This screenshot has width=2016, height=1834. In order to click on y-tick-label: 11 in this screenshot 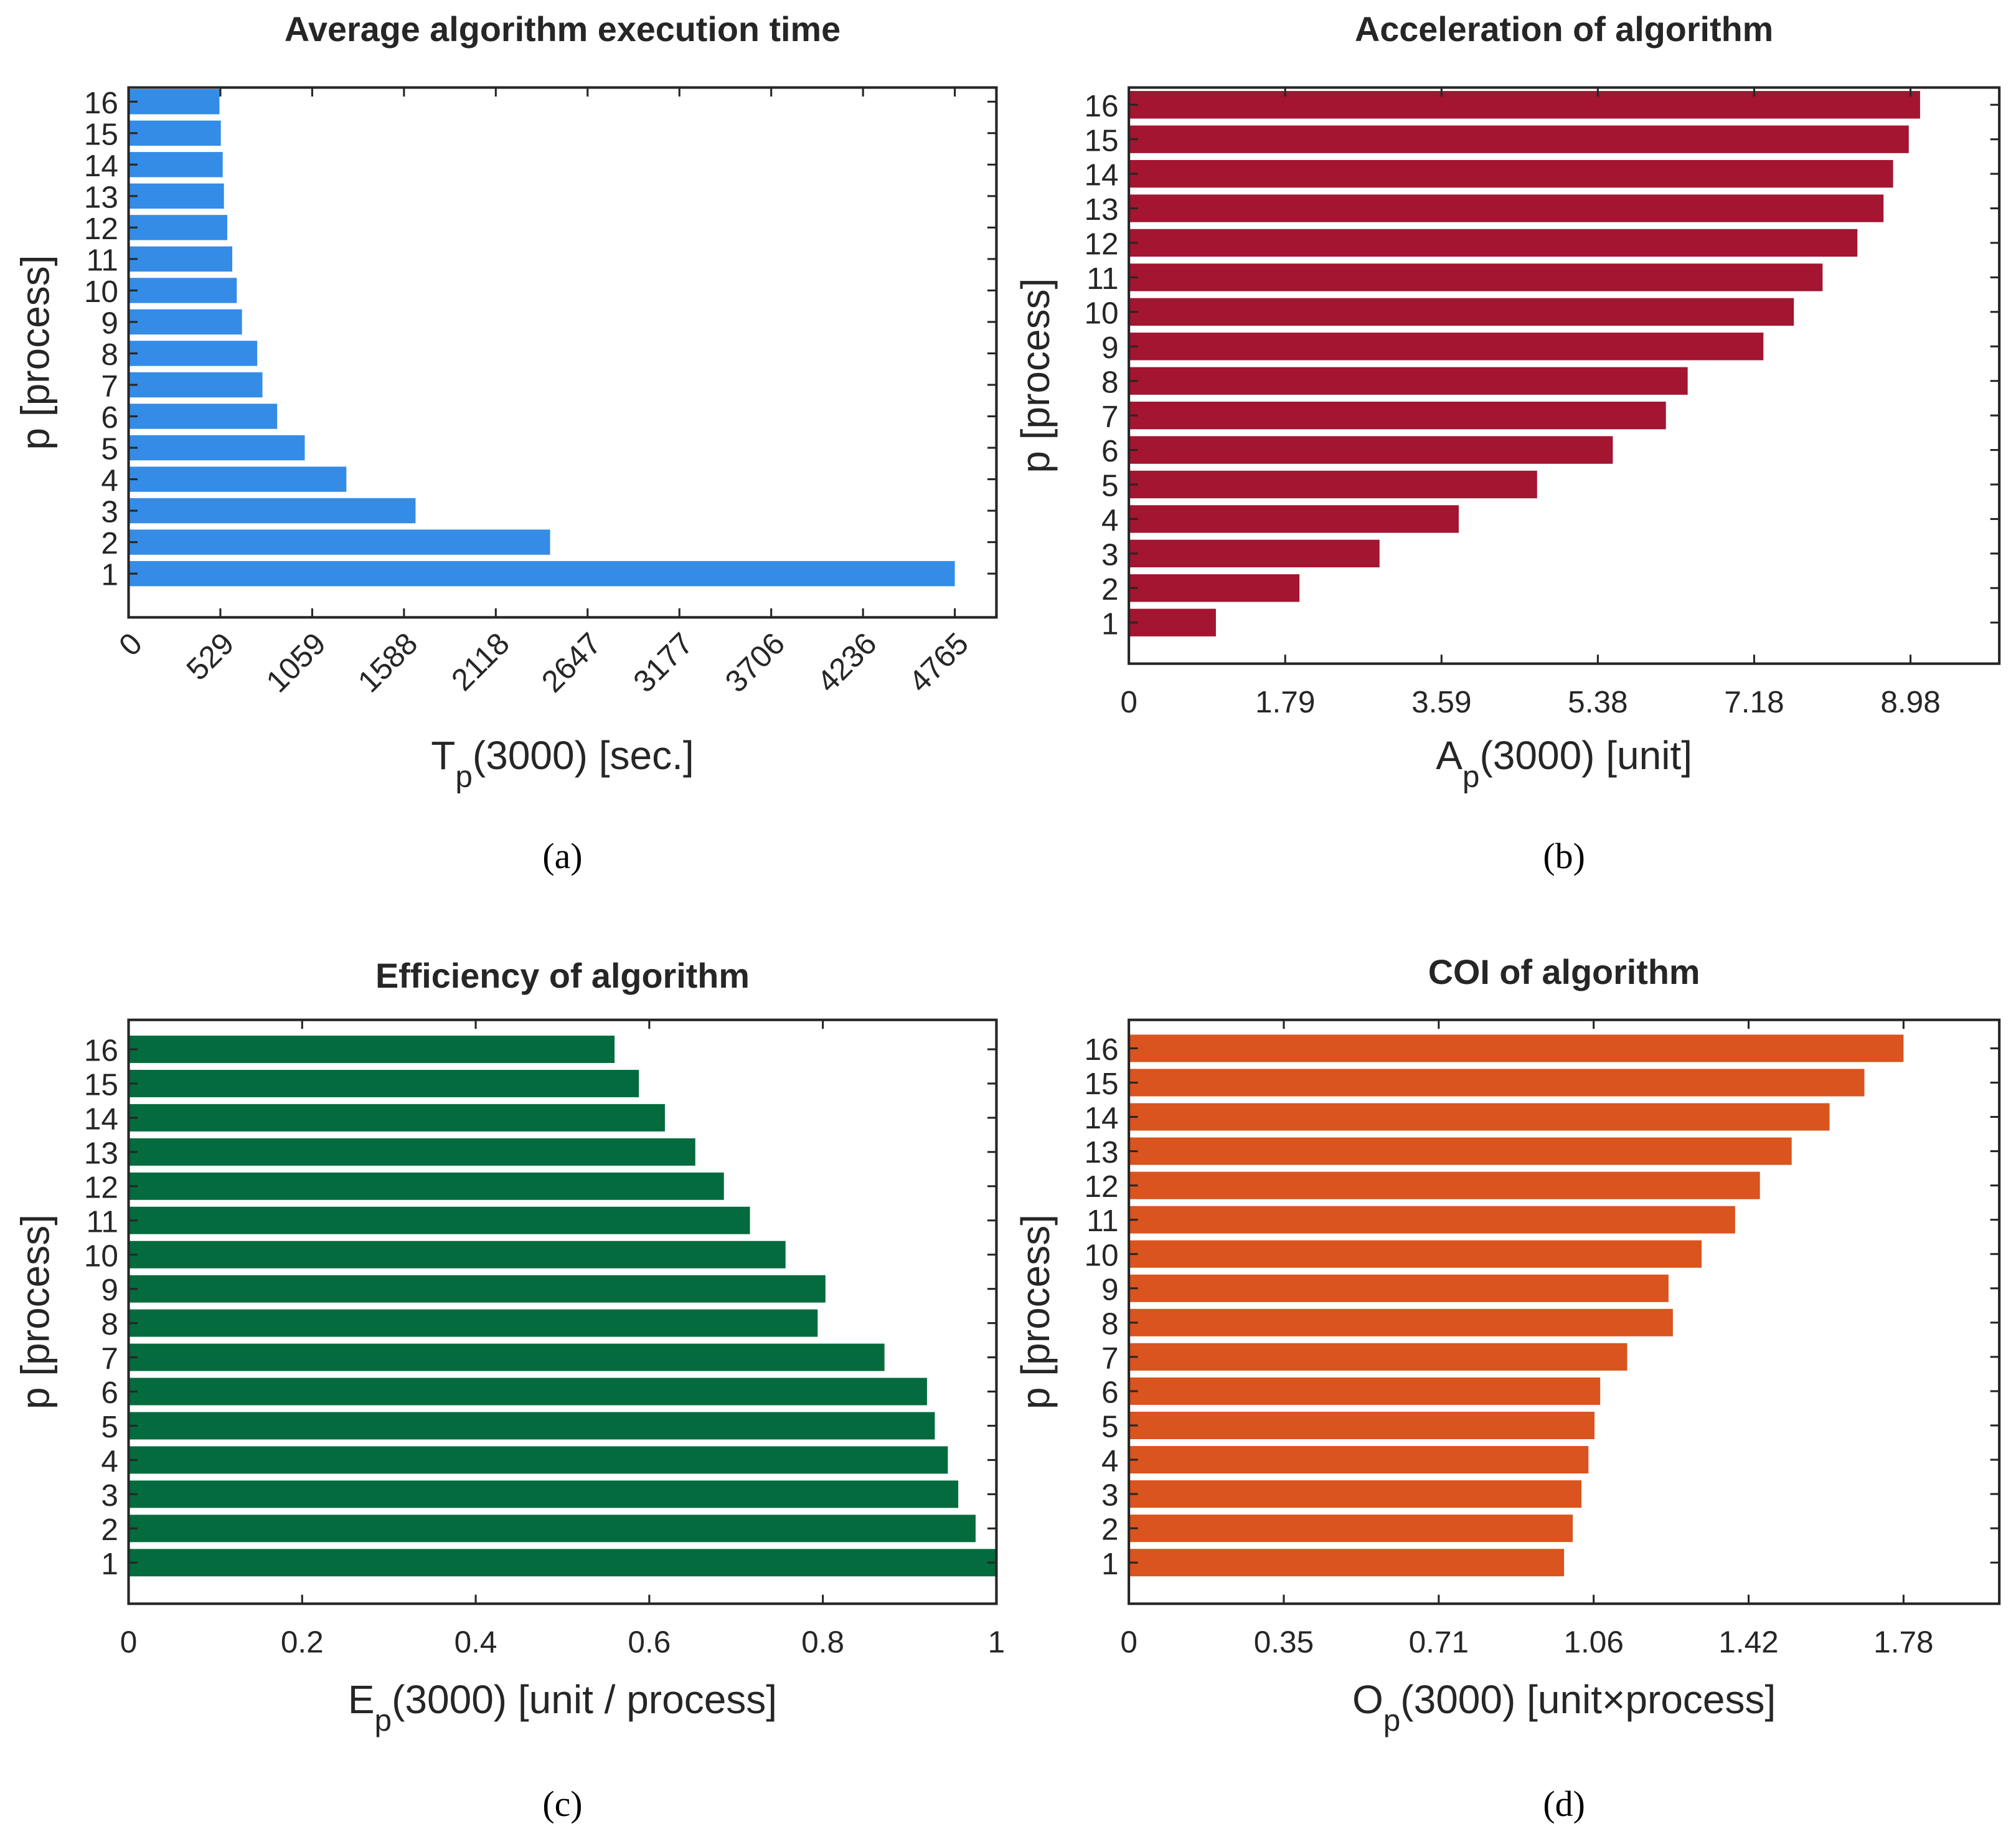, I will do `click(1102, 1220)`.